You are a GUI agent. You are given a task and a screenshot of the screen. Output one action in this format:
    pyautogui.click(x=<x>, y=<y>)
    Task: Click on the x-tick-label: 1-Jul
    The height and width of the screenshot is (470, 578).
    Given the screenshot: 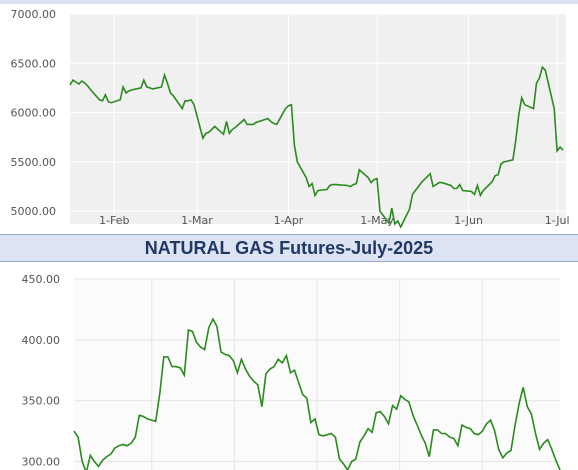 What is the action you would take?
    pyautogui.click(x=557, y=220)
    